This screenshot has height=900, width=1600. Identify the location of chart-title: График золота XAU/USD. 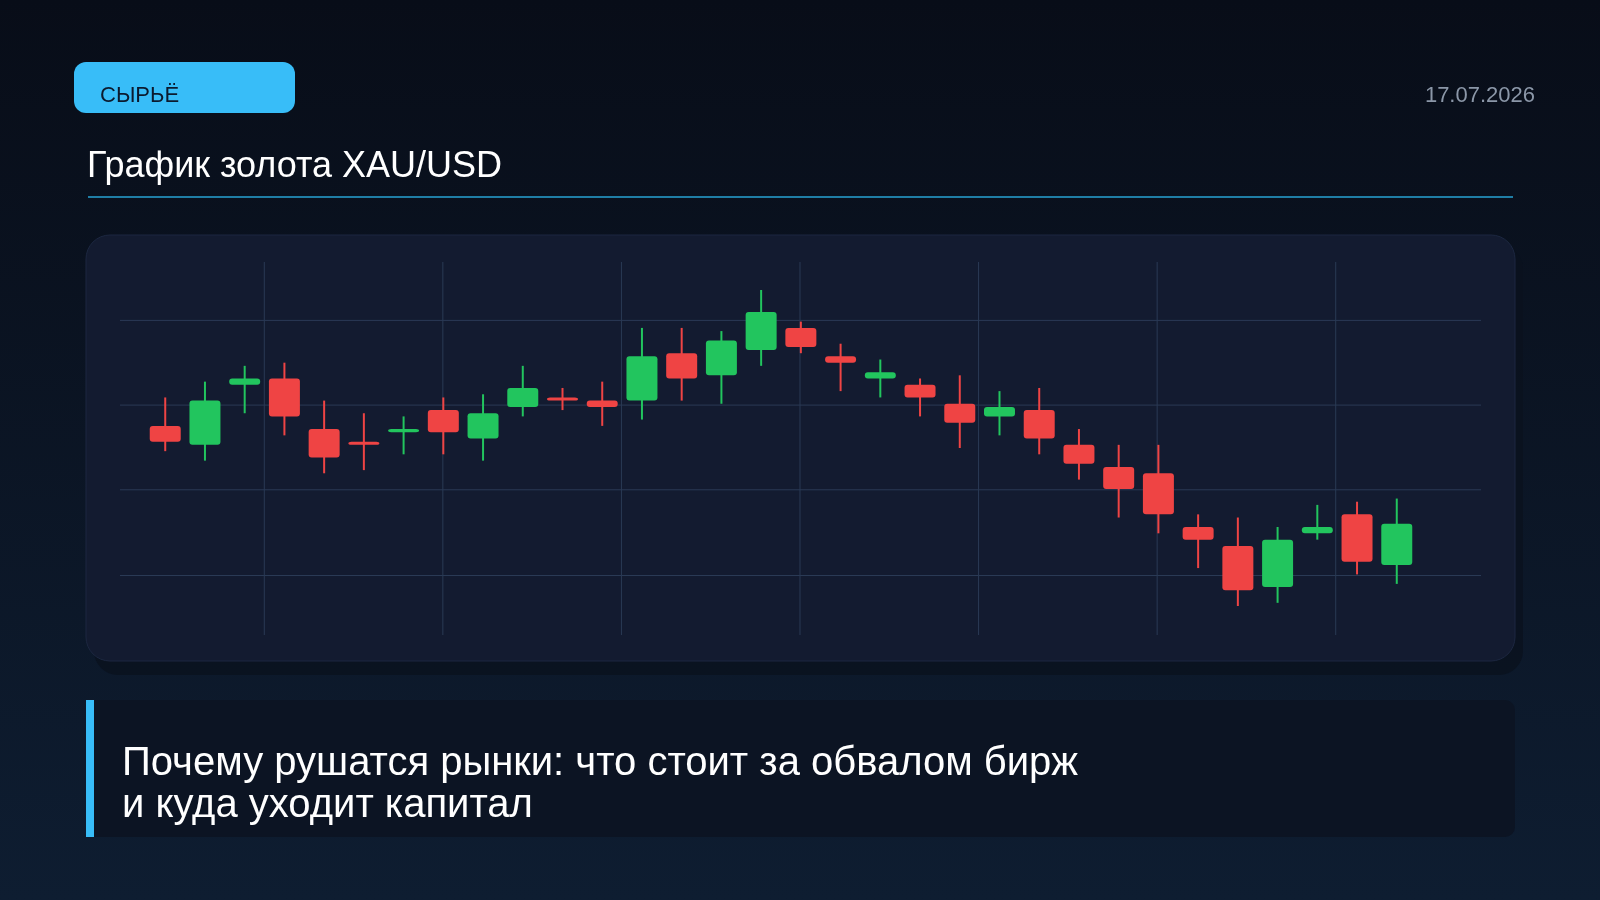
(295, 164).